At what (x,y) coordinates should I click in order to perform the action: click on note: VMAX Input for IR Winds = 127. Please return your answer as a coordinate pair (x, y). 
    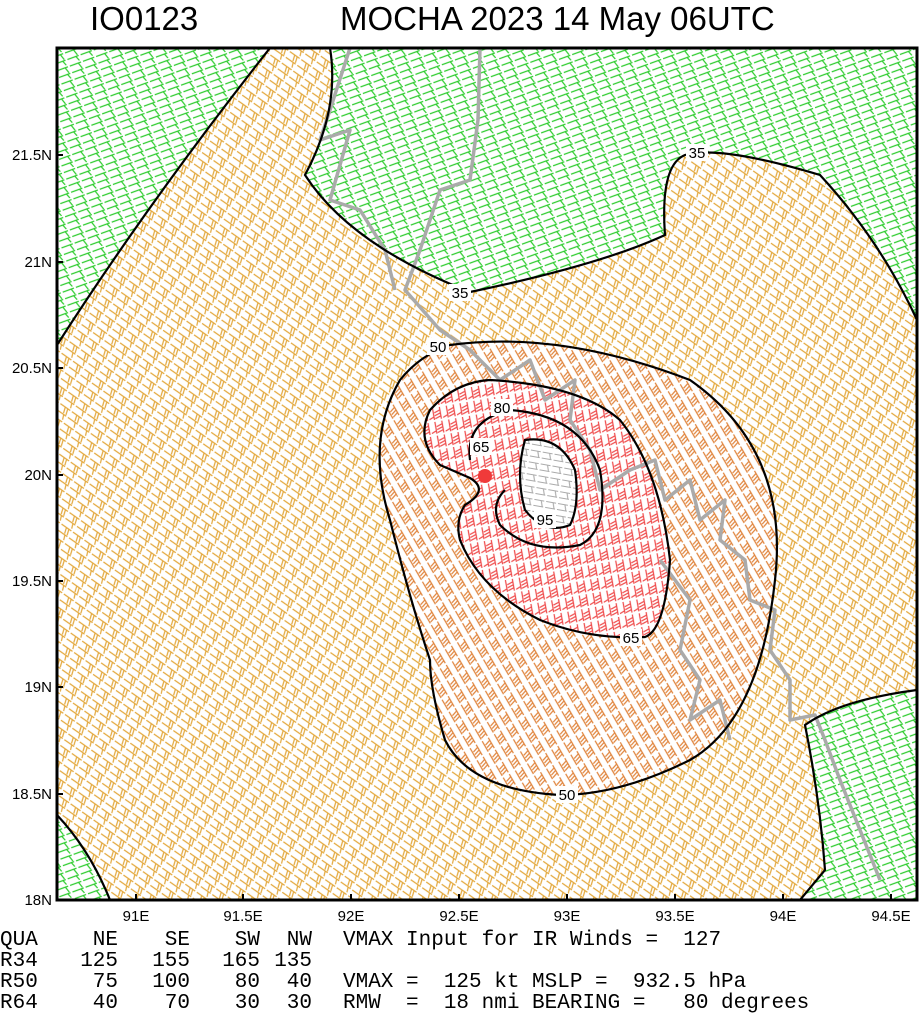
    Looking at the image, I should click on (532, 940).